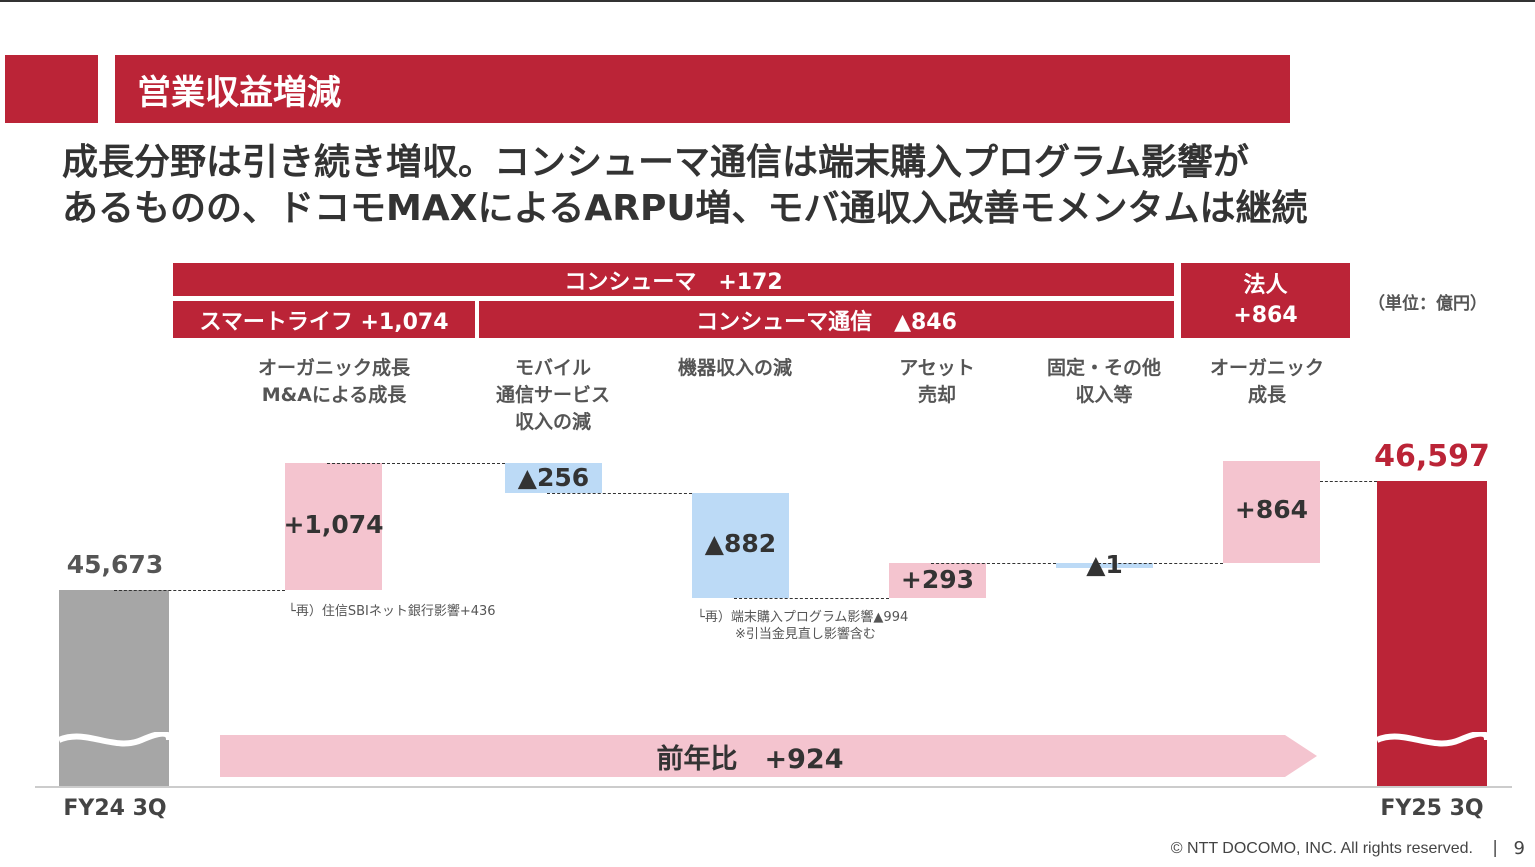 Image resolution: width=1535 pixels, height=867 pixels. I want to click on value-label-step: ▲256, so click(553, 478).